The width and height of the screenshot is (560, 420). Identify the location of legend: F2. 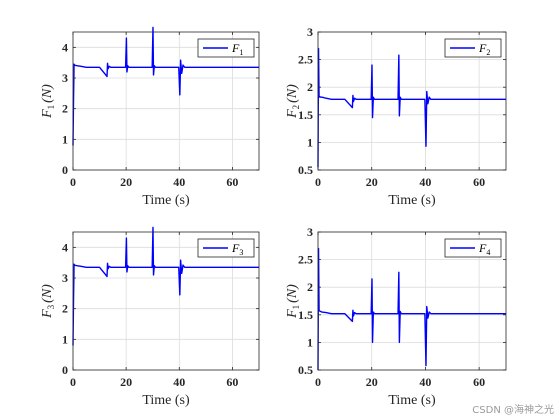
(473, 48).